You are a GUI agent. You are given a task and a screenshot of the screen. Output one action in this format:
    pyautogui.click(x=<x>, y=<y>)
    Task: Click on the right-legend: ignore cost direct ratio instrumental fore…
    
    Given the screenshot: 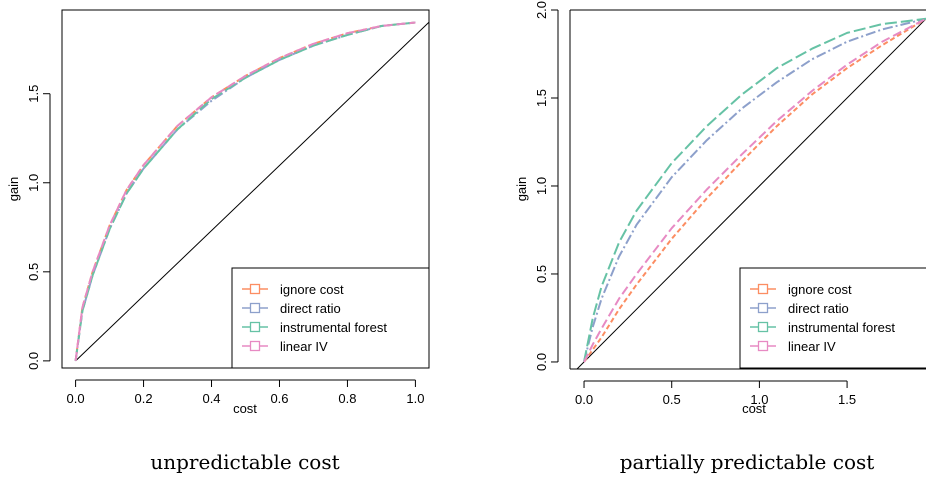 What is the action you would take?
    pyautogui.click(x=832, y=318)
    